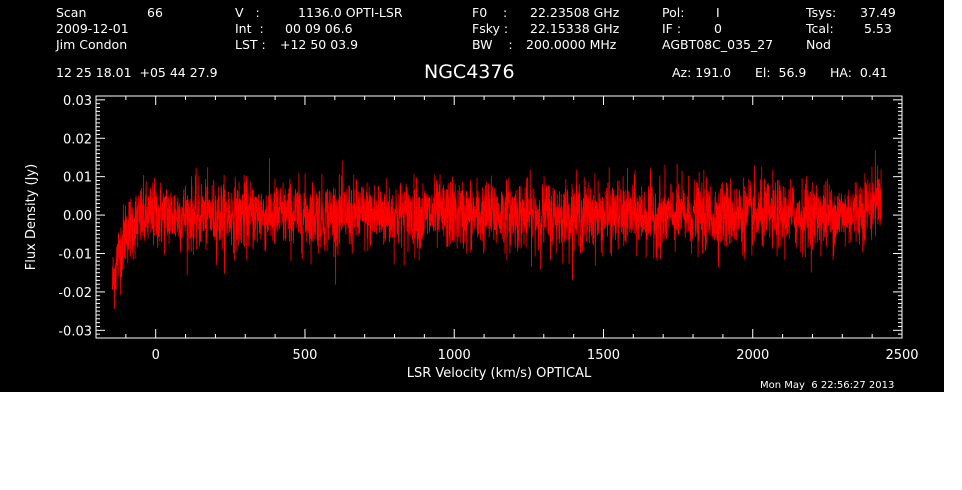  Describe the element at coordinates (859, 72) in the screenshot. I see `hour-angle: HA: 0.41` at that location.